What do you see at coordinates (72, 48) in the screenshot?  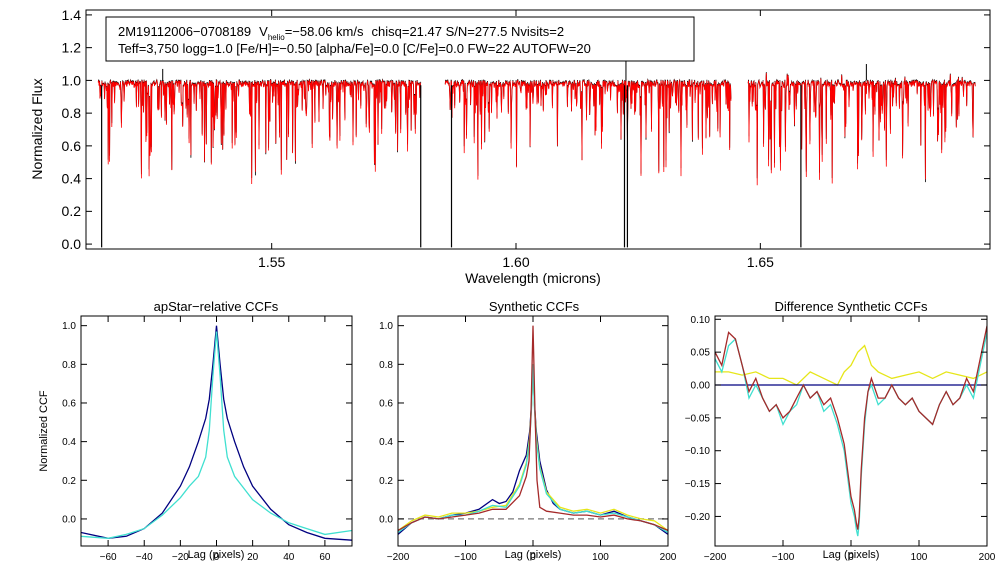 I see `y-tick-label: 1.2` at bounding box center [72, 48].